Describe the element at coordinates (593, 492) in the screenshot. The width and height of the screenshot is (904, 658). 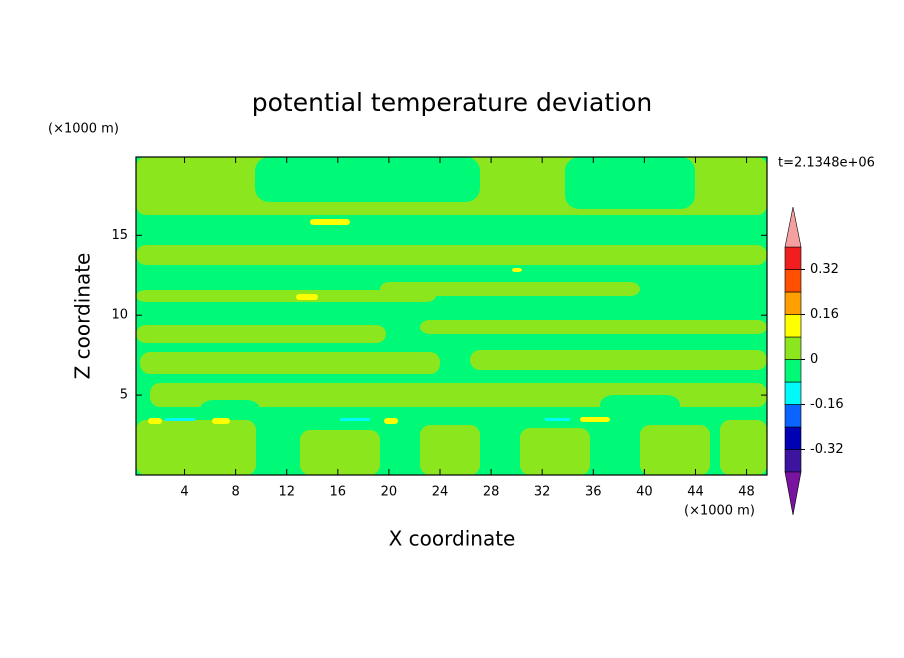
I see `x-tick-label: 36` at that location.